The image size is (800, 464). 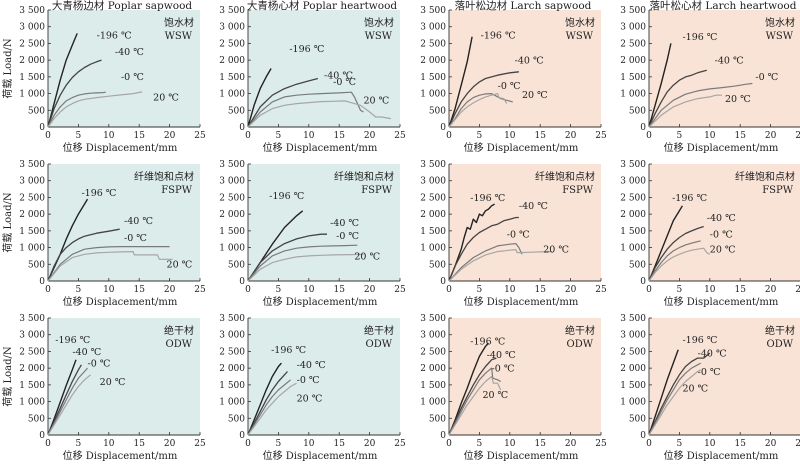 I want to click on condition-label-cn: 纤维饱和点材, so click(x=164, y=176).